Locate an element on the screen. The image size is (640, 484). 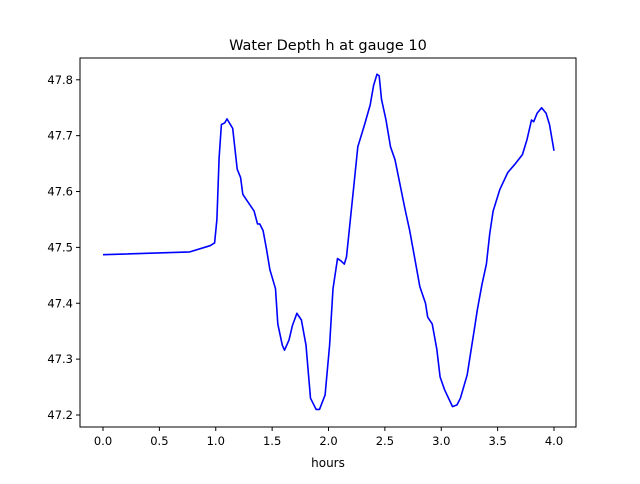
x-tick-label: 4.0 is located at coordinates (554, 441).